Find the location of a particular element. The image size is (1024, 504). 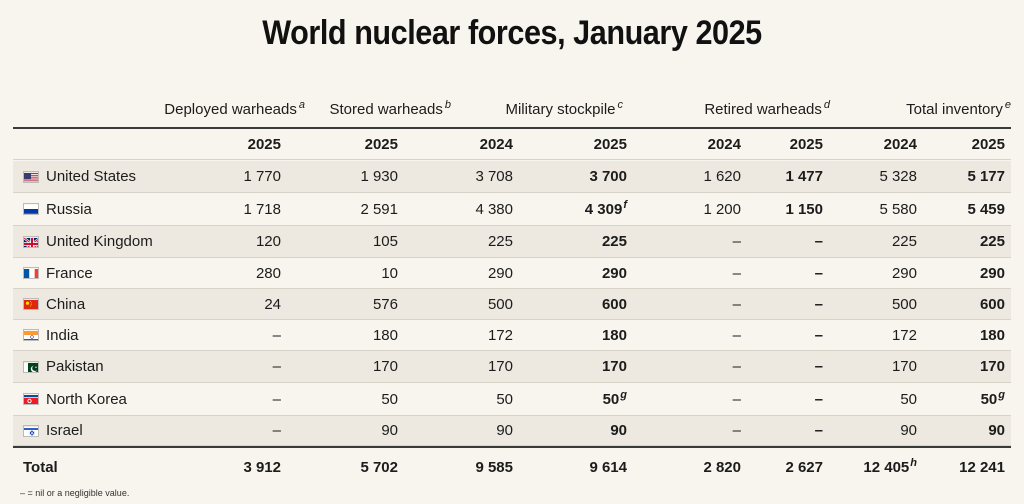

country-name: North Korea is located at coordinates (75, 399).